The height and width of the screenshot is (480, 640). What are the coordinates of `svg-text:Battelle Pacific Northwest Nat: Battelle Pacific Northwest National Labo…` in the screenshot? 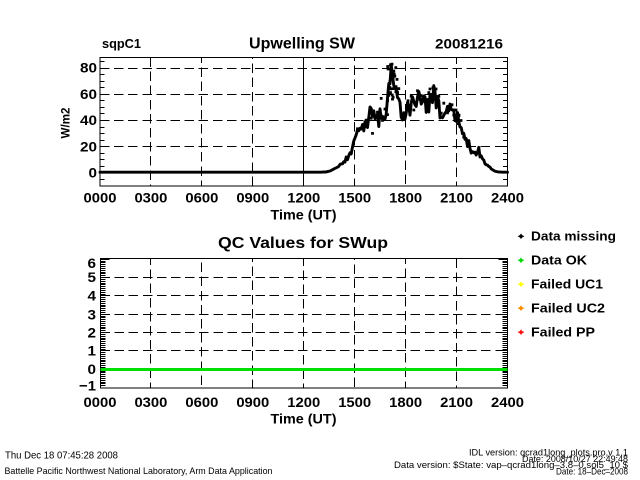 It's located at (139, 471).